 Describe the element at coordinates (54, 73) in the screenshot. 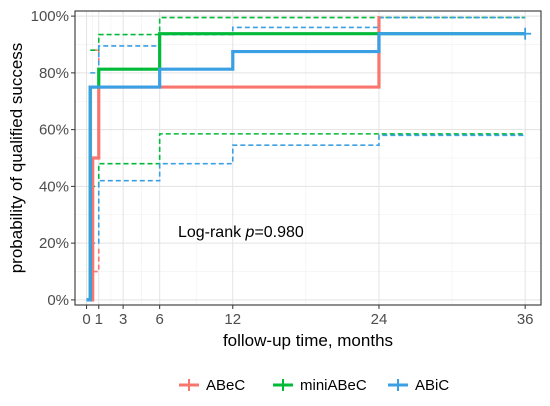

I see `y-tick-label: 80%` at that location.